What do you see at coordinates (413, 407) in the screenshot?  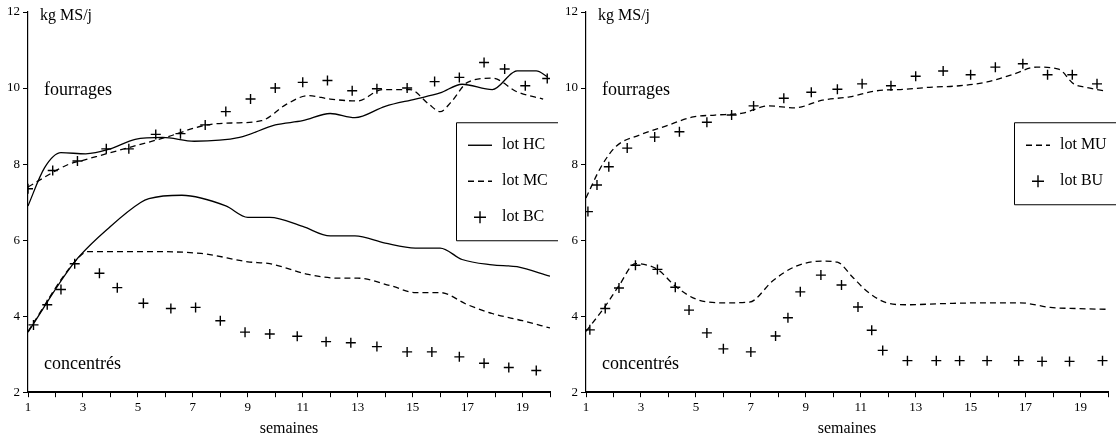 I see `x-tick-label: 15` at bounding box center [413, 407].